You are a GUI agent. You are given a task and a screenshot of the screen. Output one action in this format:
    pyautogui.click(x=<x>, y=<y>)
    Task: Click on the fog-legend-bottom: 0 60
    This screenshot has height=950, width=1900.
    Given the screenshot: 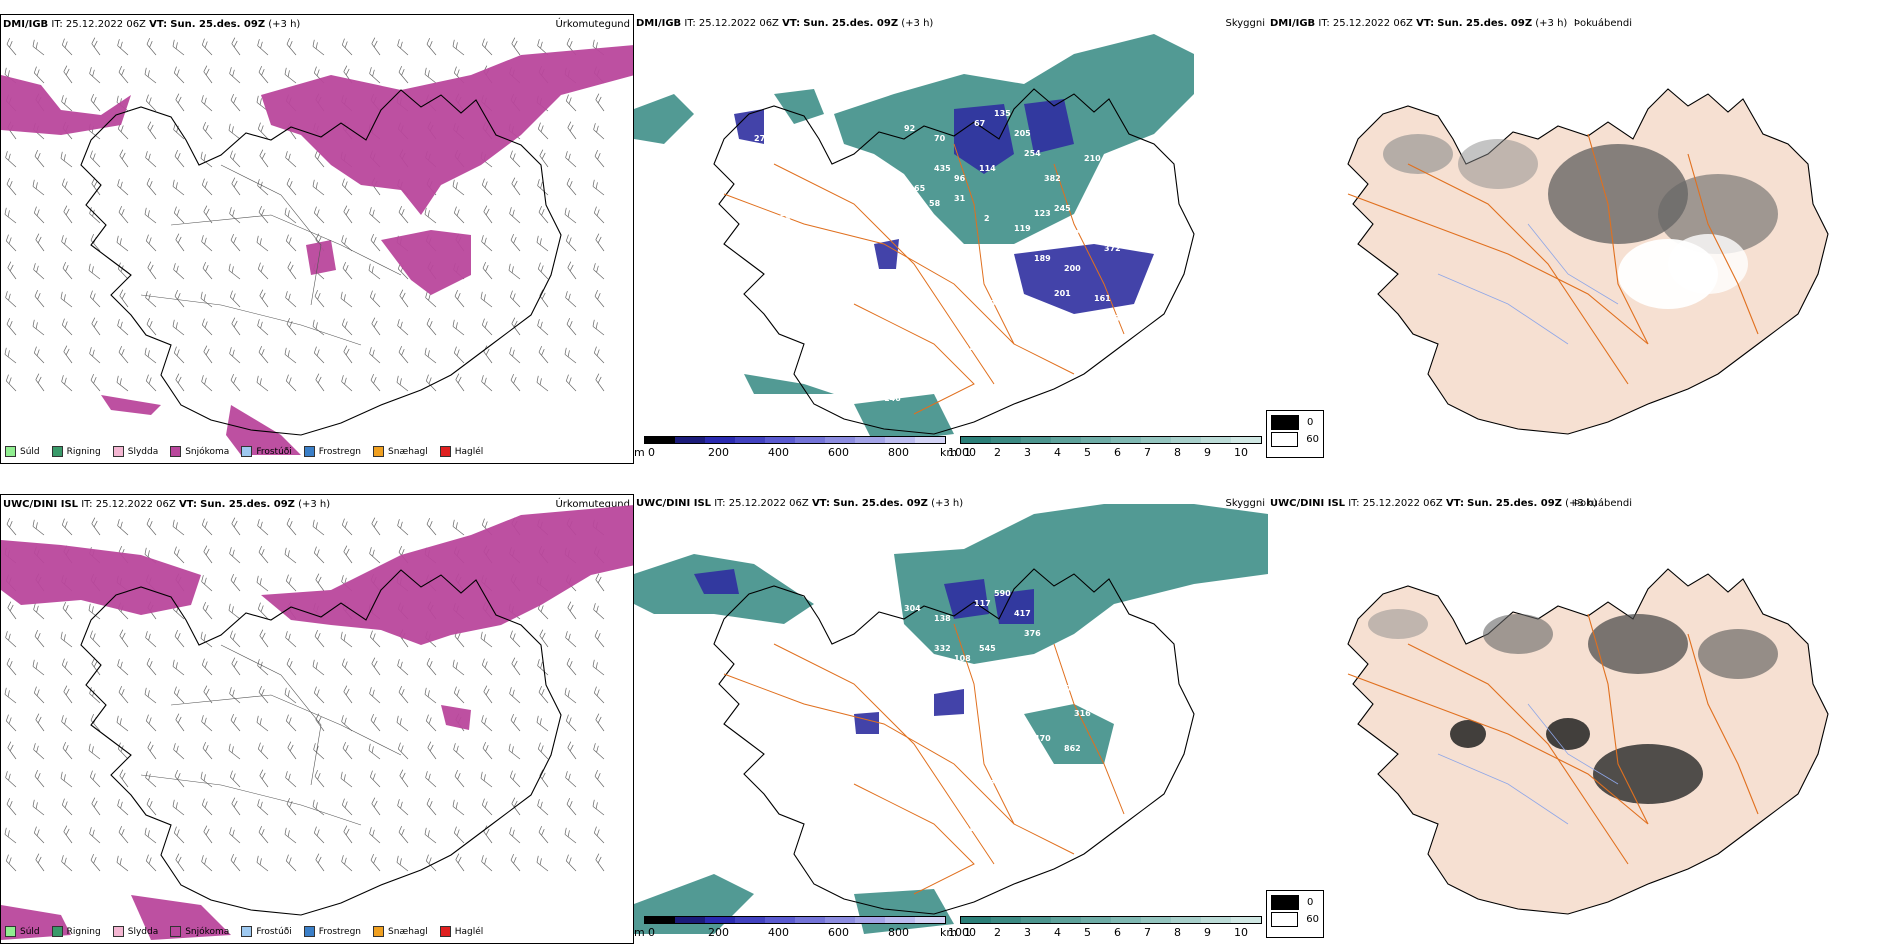 What is the action you would take?
    pyautogui.click(x=1295, y=914)
    